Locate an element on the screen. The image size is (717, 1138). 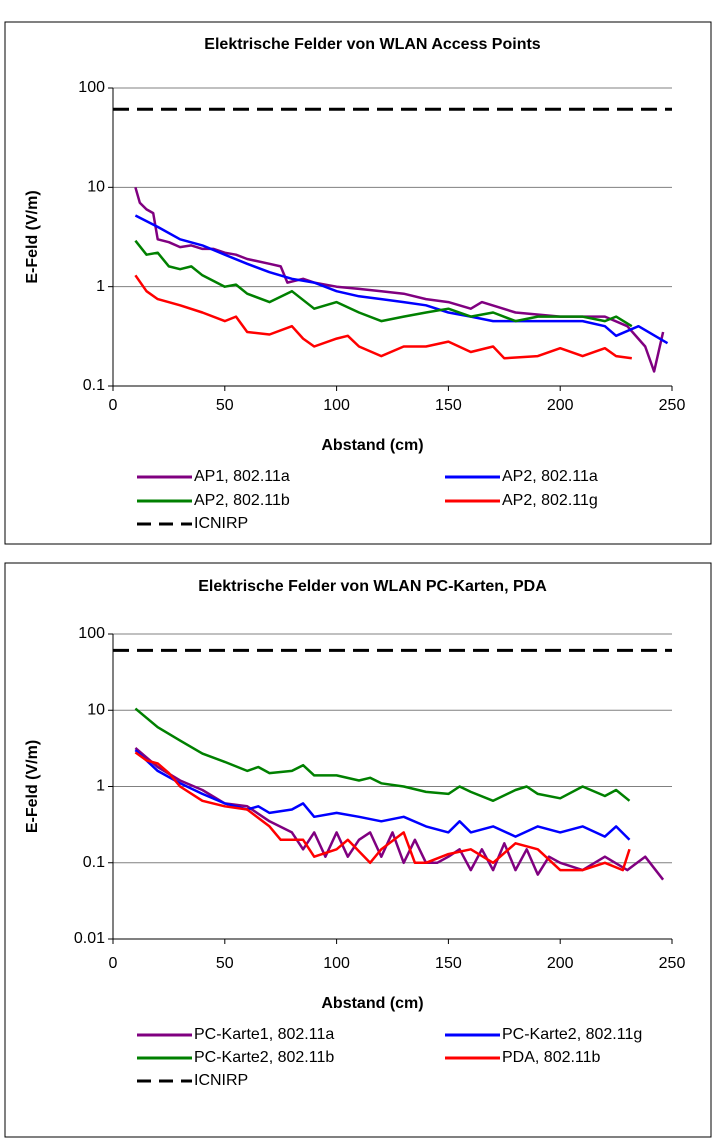
legend-label: PC-Karte2, 802.11g is located at coordinates (572, 1034).